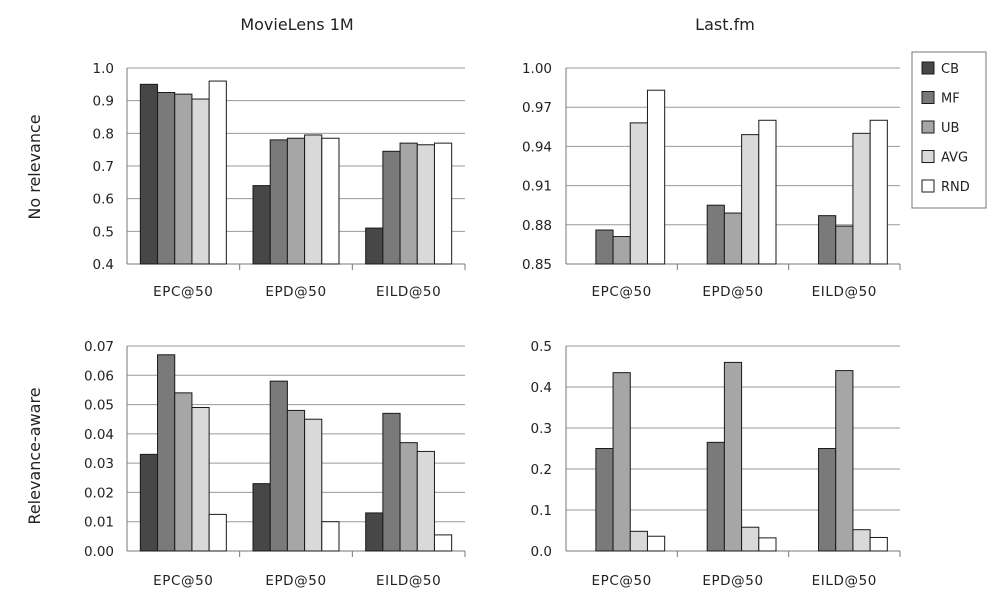 This screenshot has height=605, width=1008. What do you see at coordinates (537, 147) in the screenshot?
I see `y-tick-label: 0.94` at bounding box center [537, 147].